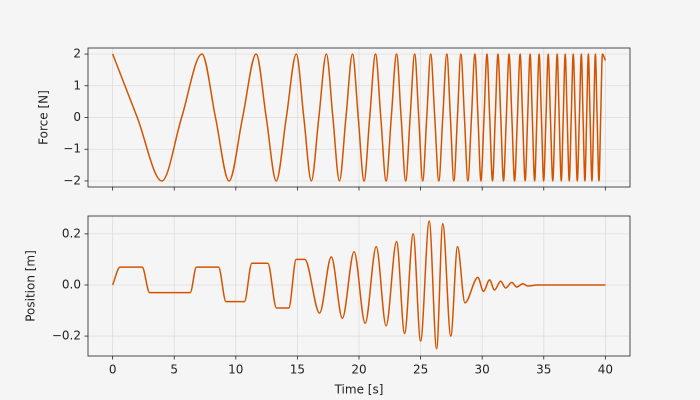 Image resolution: width=700 pixels, height=400 pixels. I want to click on y-tick-label: 0.2, so click(71, 233).